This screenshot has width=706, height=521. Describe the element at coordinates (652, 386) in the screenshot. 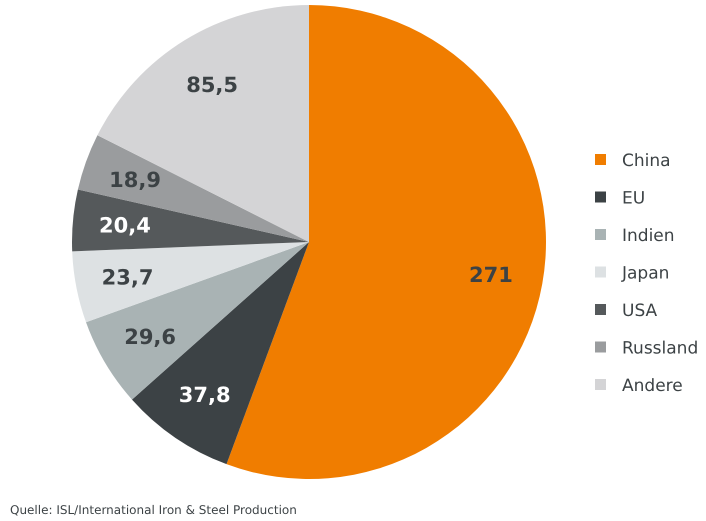

I see `legend-label: Andere` at that location.